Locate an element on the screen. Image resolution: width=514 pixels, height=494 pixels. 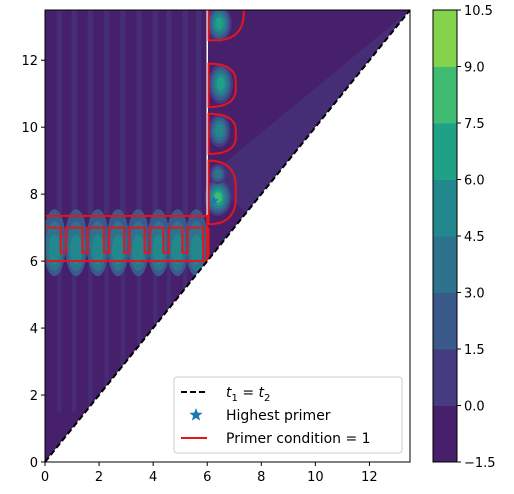
legend-label-diagonal: t1 = t2 is located at coordinates (248, 394).